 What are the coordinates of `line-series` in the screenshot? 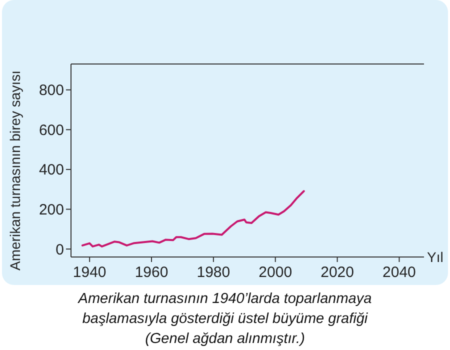 It's located at (193, 219).